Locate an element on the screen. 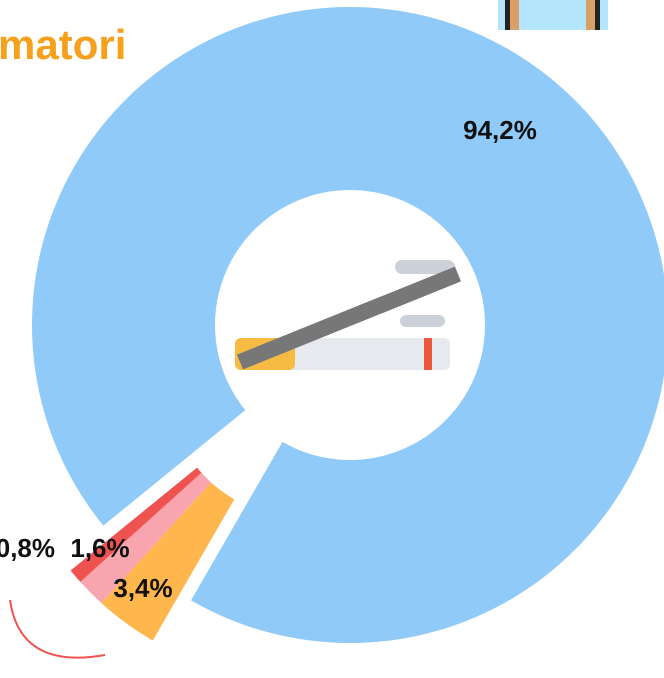 Image resolution: width=664 pixels, height=678 pixels. chart-title: matori is located at coordinates (63, 44).